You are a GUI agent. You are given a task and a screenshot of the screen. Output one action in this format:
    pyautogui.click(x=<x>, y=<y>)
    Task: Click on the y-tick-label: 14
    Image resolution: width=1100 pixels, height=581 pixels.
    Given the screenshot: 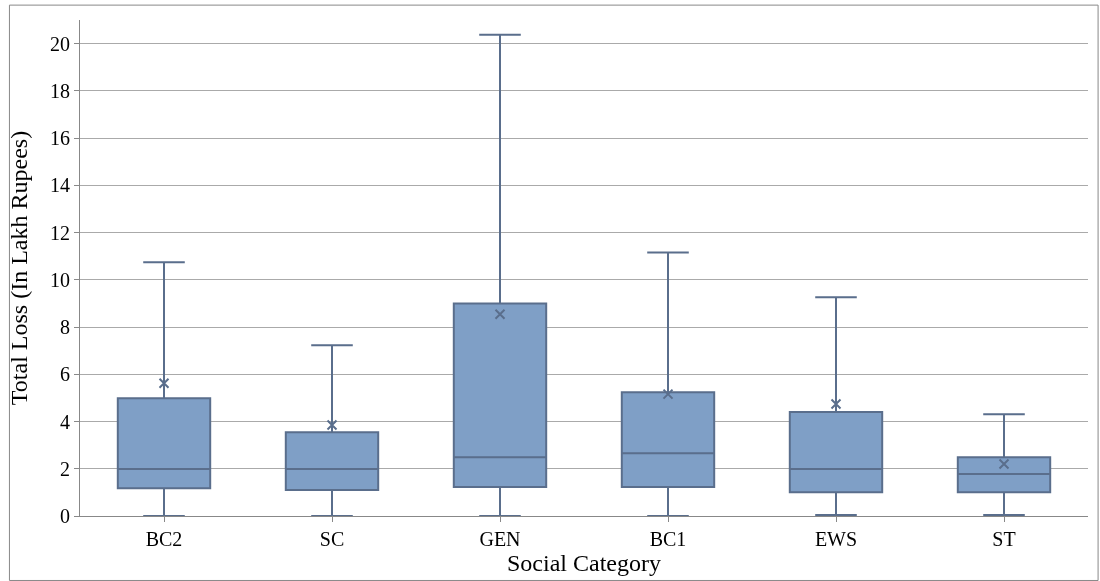 What is the action you would take?
    pyautogui.click(x=60, y=185)
    